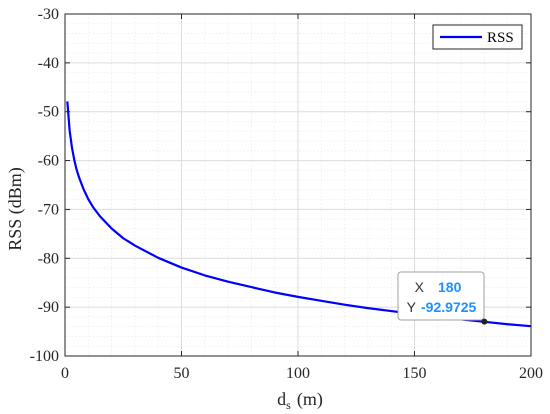  I want to click on y-tick-label: -60, so click(48, 161).